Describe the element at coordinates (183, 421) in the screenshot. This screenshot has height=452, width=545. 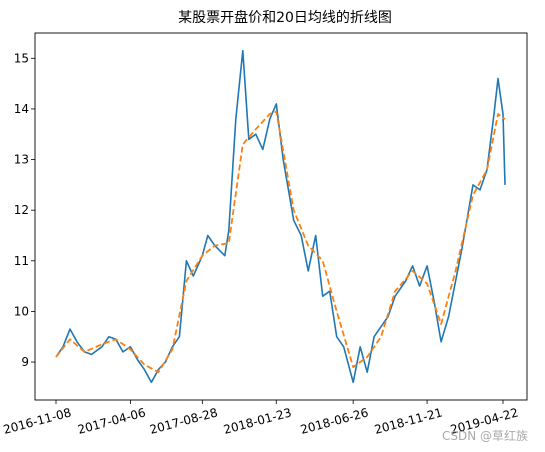
I see `x-tick-label: 2017-08-28` at that location.